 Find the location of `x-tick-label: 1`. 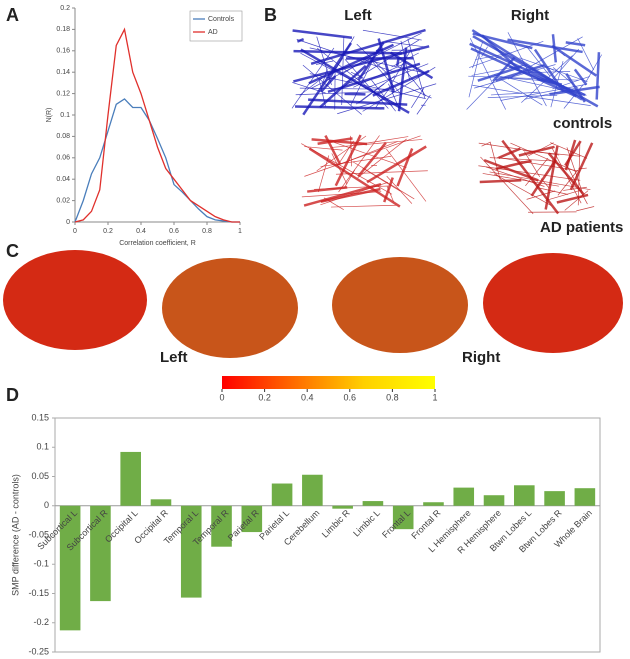

x-tick-label: 1 is located at coordinates (240, 231).